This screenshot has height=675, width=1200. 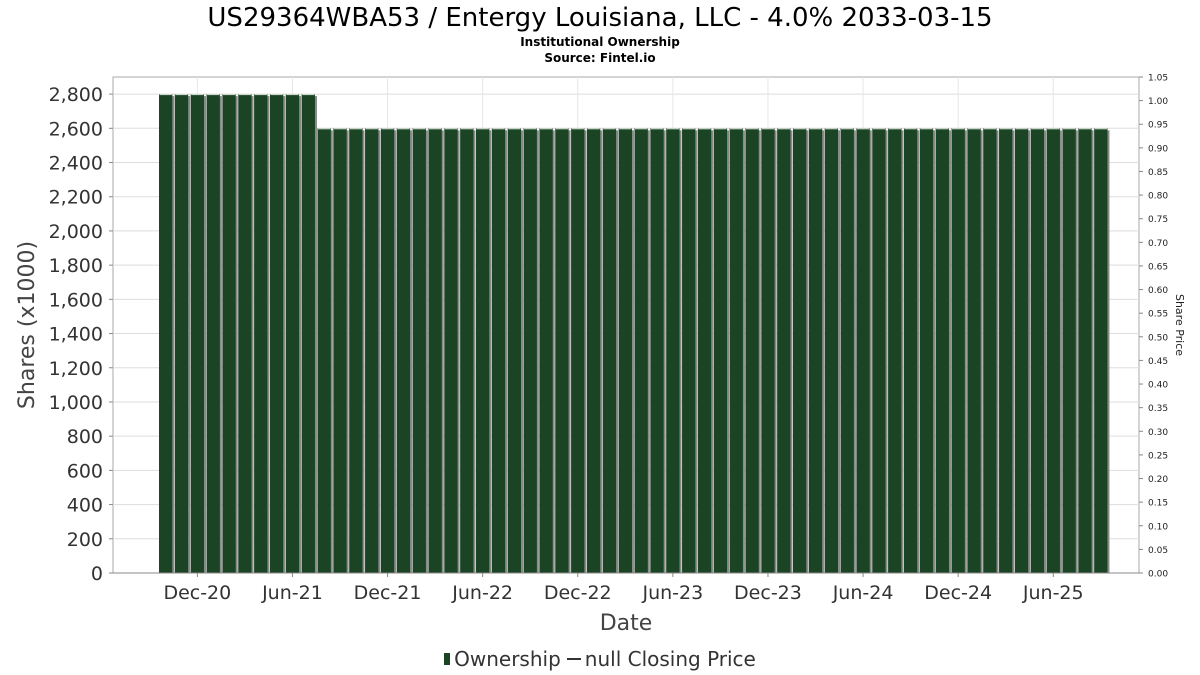 I want to click on y-tick-label: 0, so click(x=97, y=574).